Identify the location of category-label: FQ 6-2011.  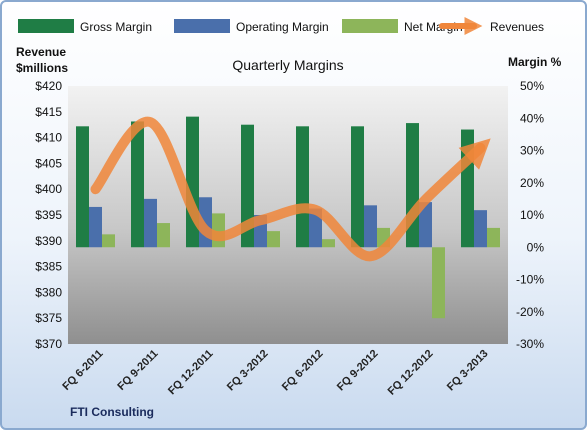
(82, 370).